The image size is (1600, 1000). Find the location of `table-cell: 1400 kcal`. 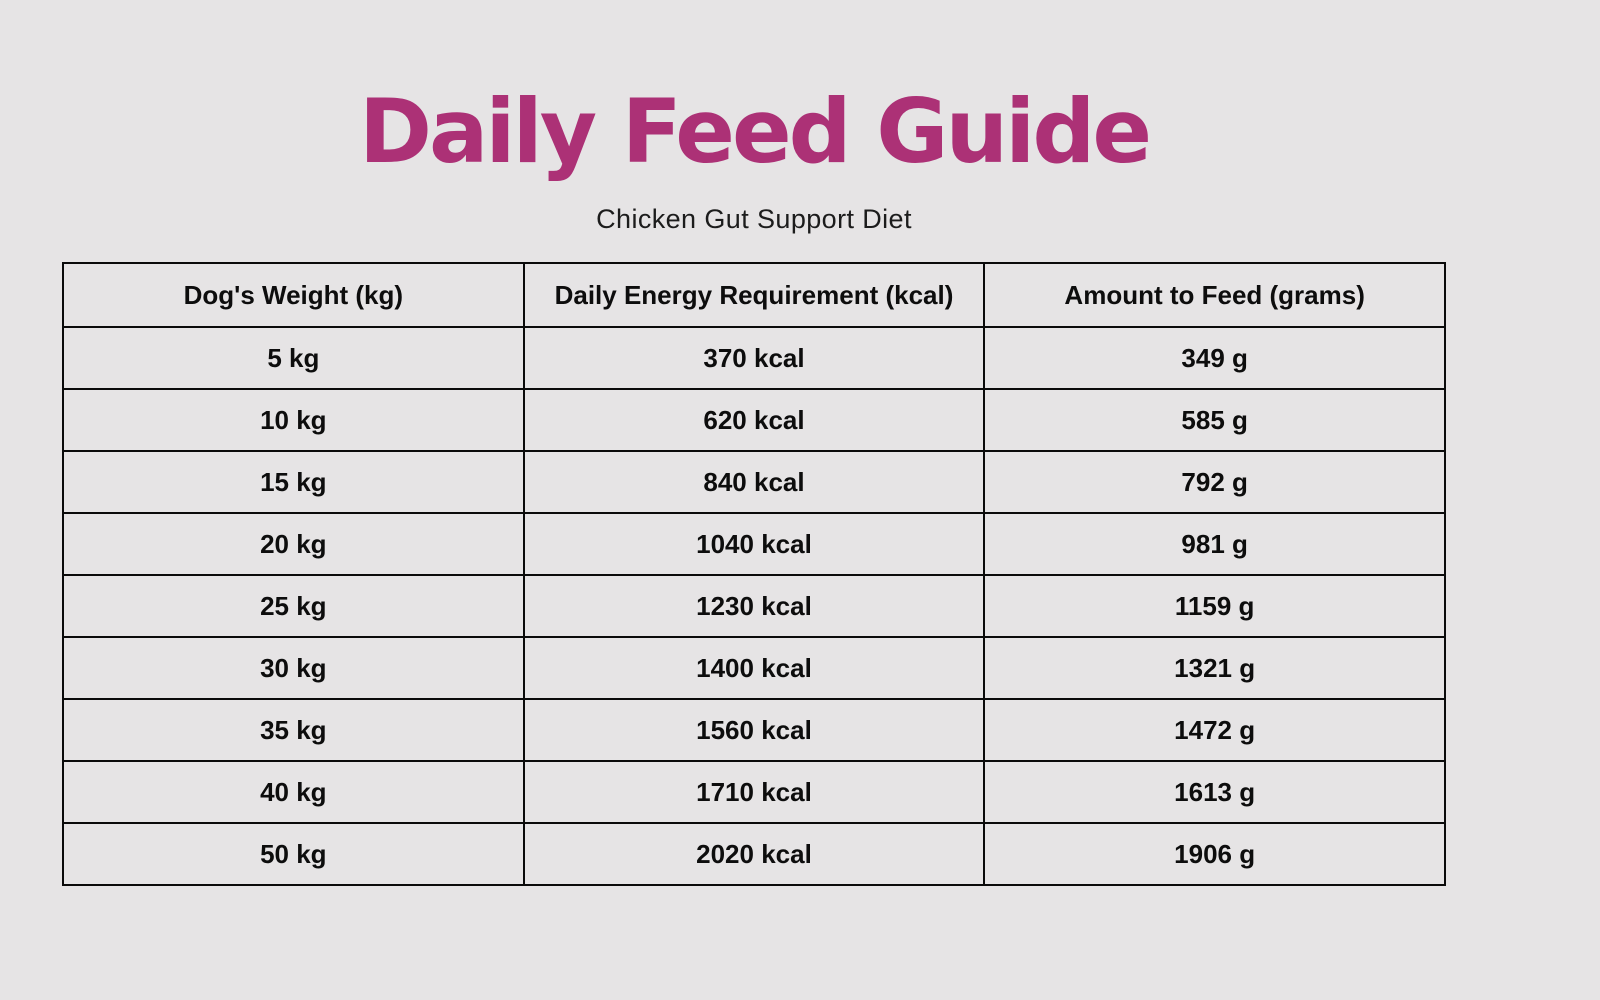

table-cell: 1400 kcal is located at coordinates (754, 668).